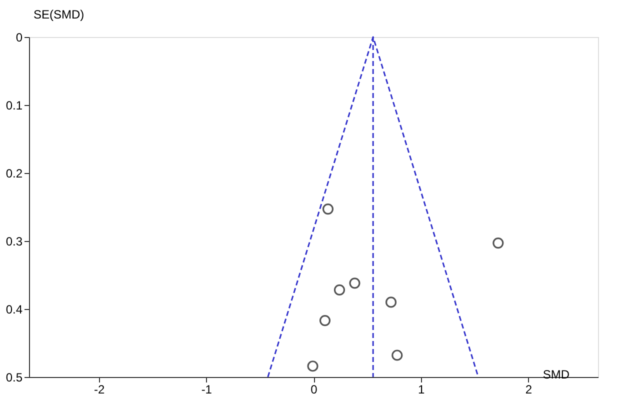  What do you see at coordinates (14, 105) in the screenshot?
I see `y-tick-label: 0.1` at bounding box center [14, 105].